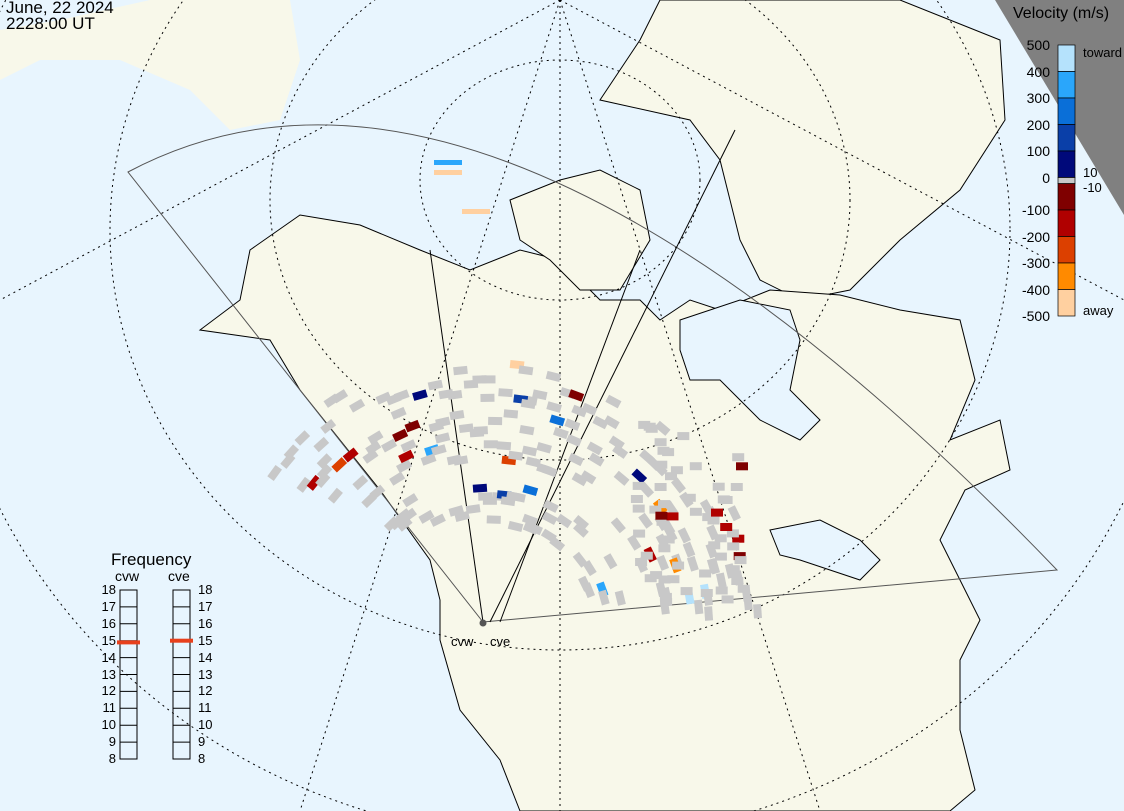  Describe the element at coordinates (1038, 45) in the screenshot. I see `colorbar-tick: 500` at that location.